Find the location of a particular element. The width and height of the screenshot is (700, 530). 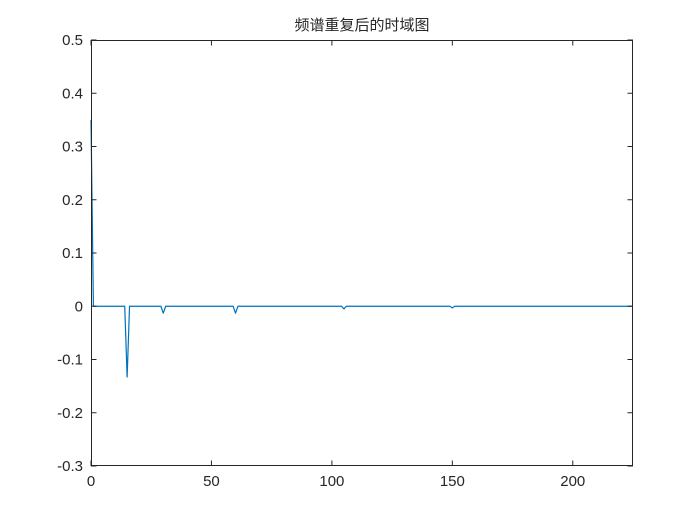

x-tick-label: 150 is located at coordinates (452, 481).